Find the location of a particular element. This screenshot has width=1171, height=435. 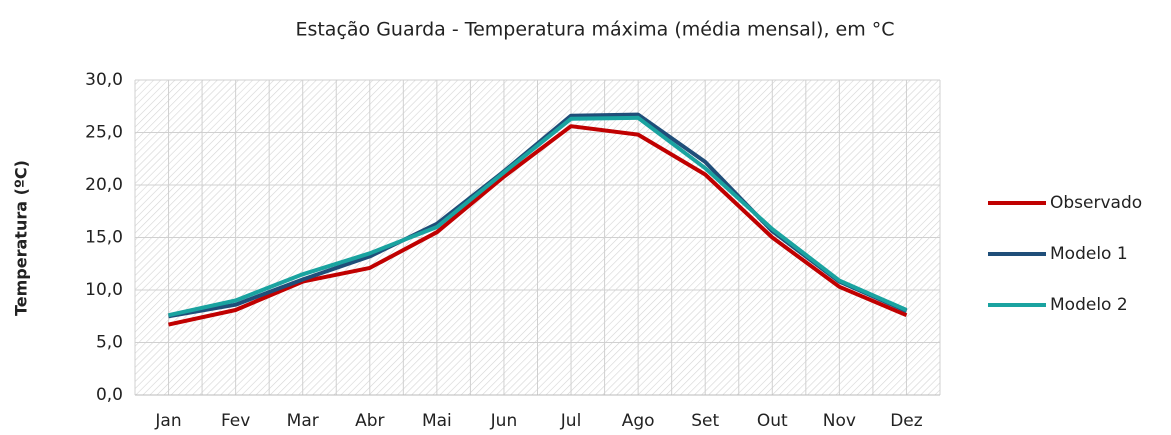

x-tick-label: Jan is located at coordinates (167, 421).